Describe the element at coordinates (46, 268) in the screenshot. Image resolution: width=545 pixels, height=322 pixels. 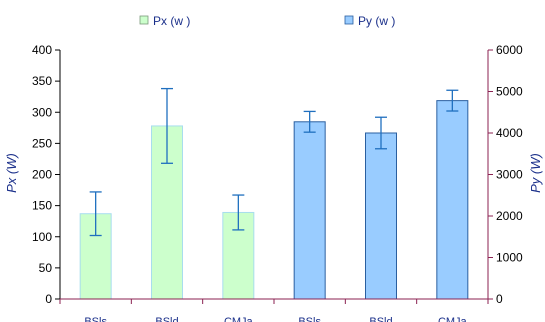
I see `left-tick-label: 50` at that location.